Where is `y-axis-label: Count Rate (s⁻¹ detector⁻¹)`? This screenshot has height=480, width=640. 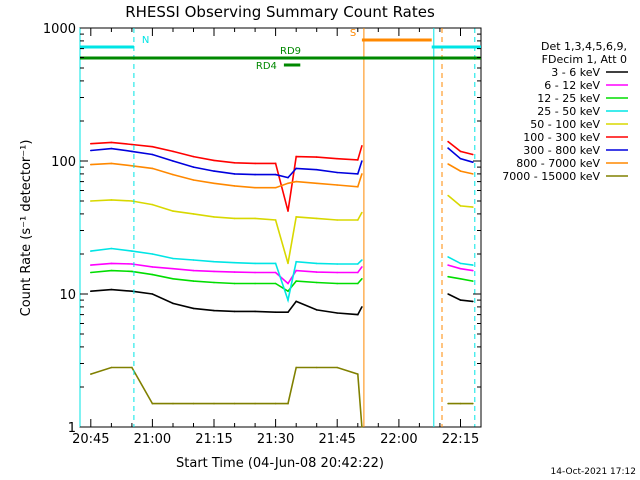
y-axis-label: Count Rate (s⁻¹ detector⁻¹) is located at coordinates (26, 228).